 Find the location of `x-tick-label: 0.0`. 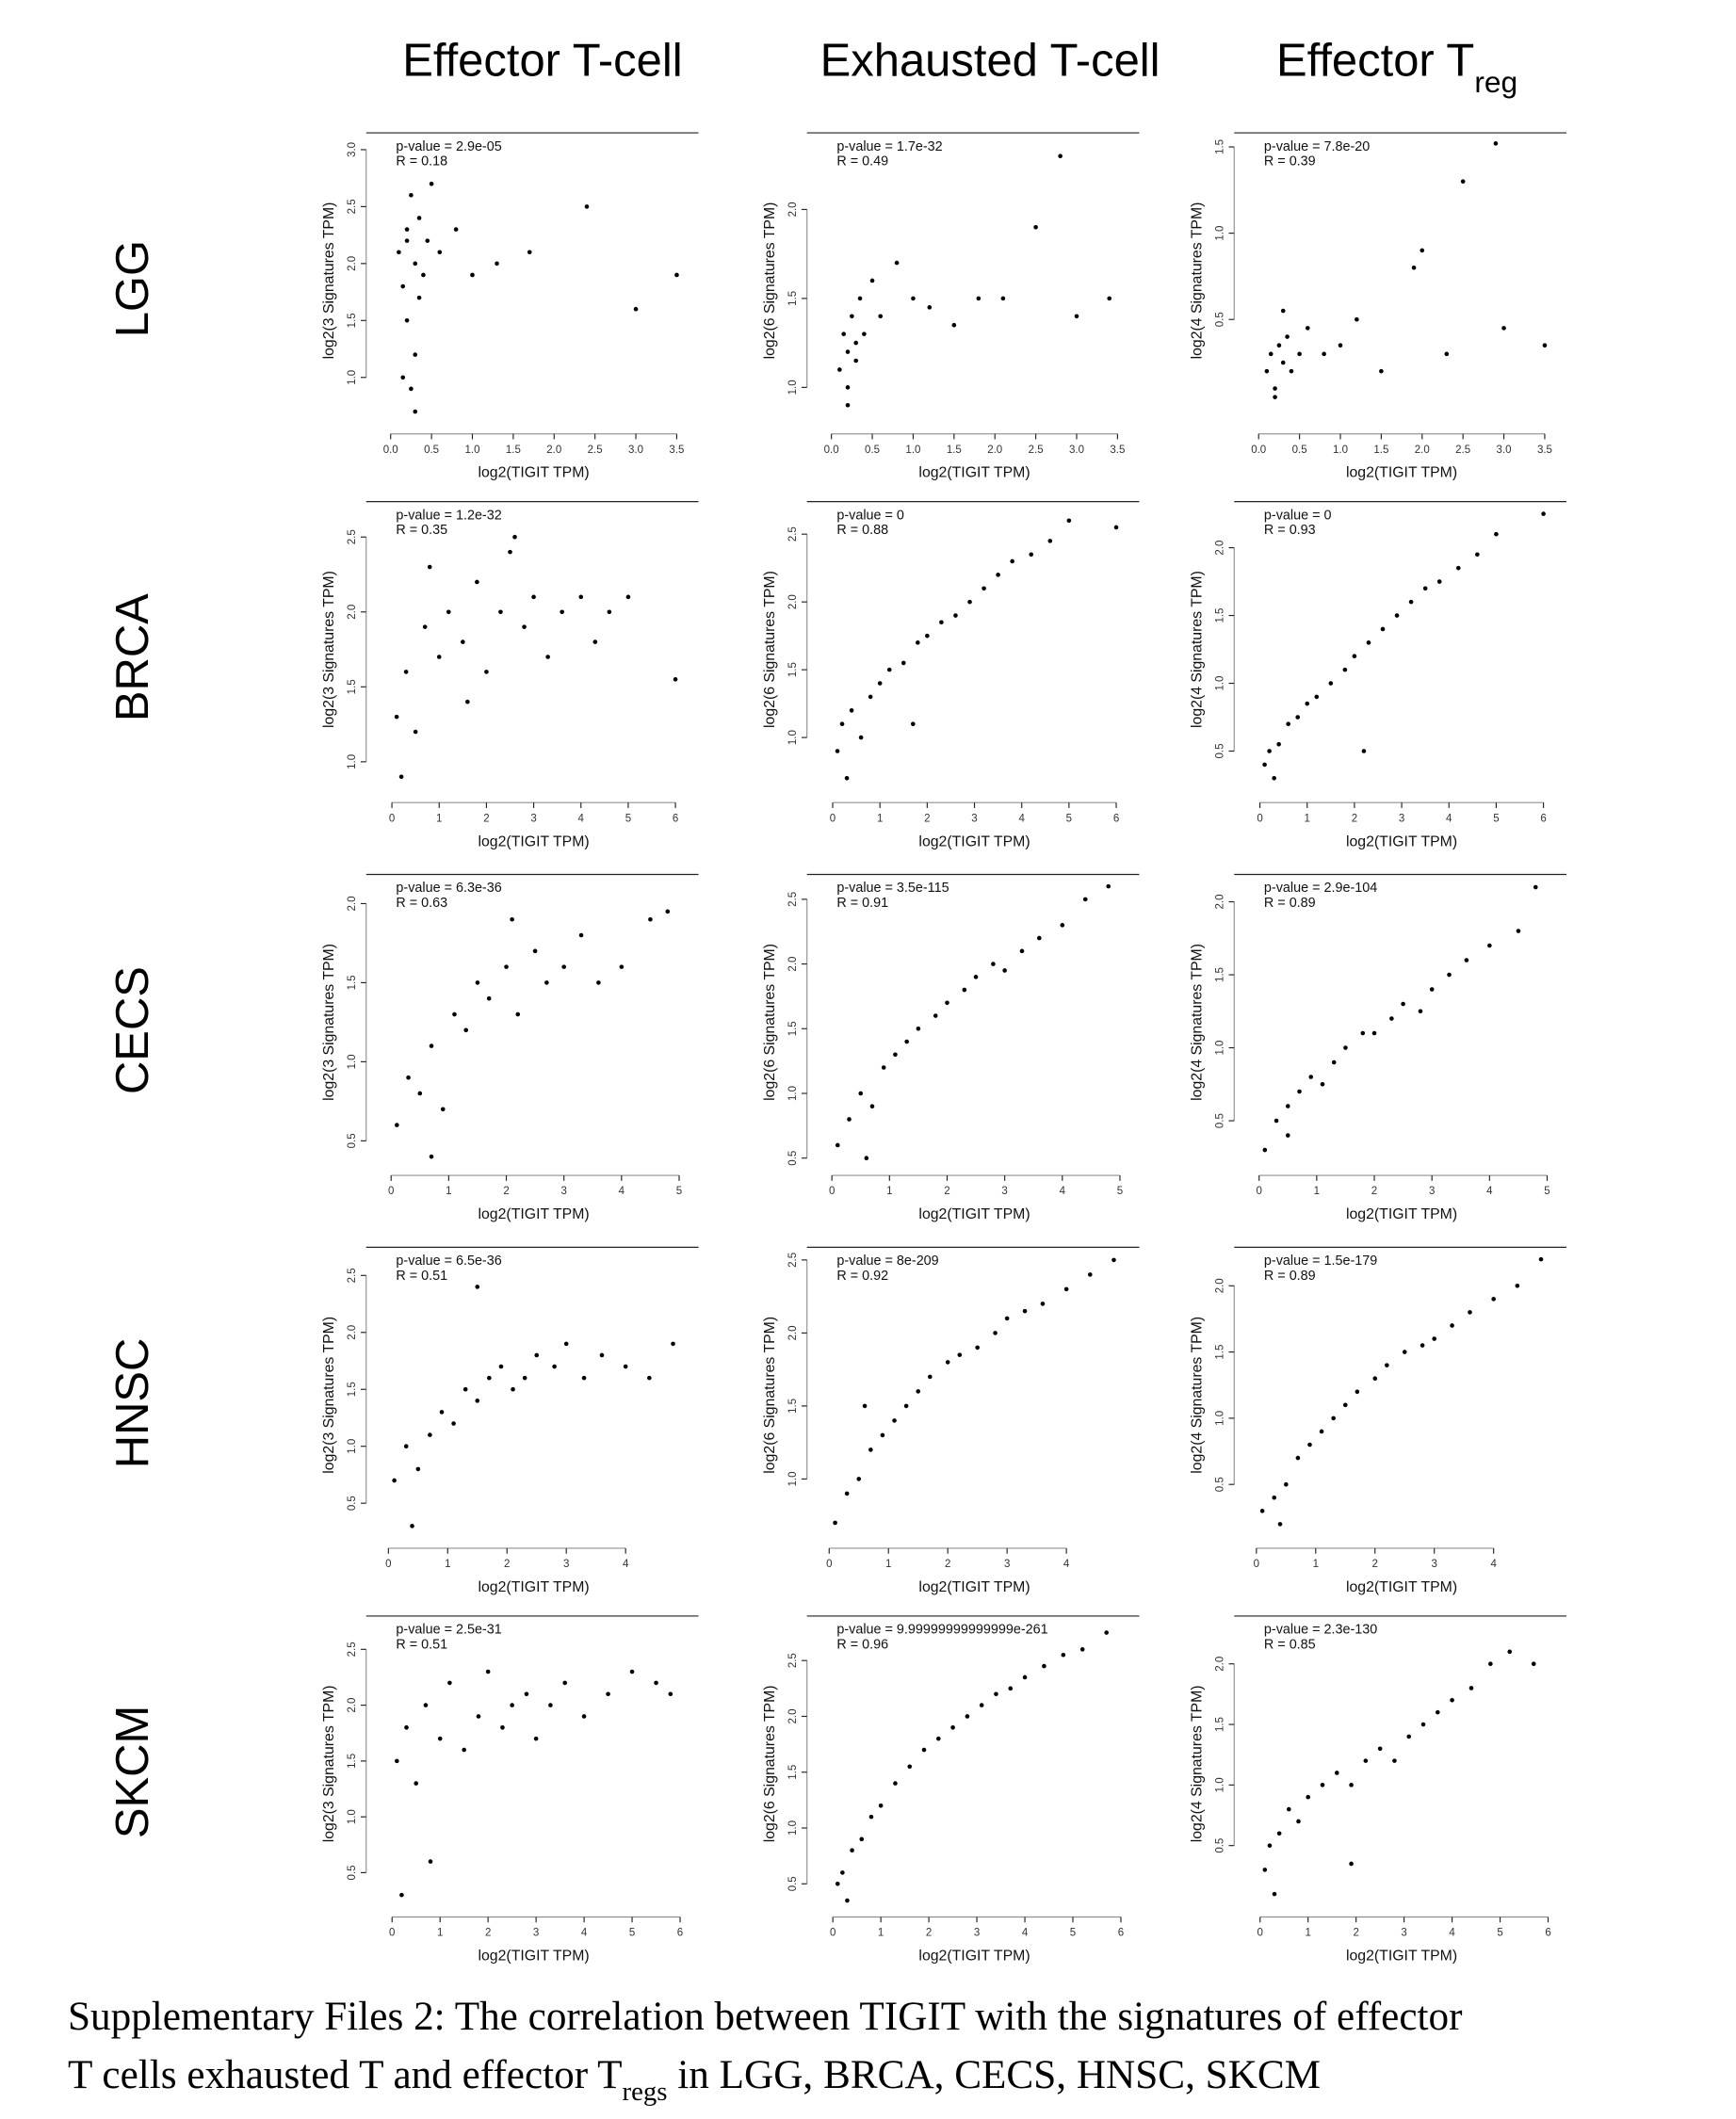

x-tick-label: 0.0 is located at coordinates (390, 450).